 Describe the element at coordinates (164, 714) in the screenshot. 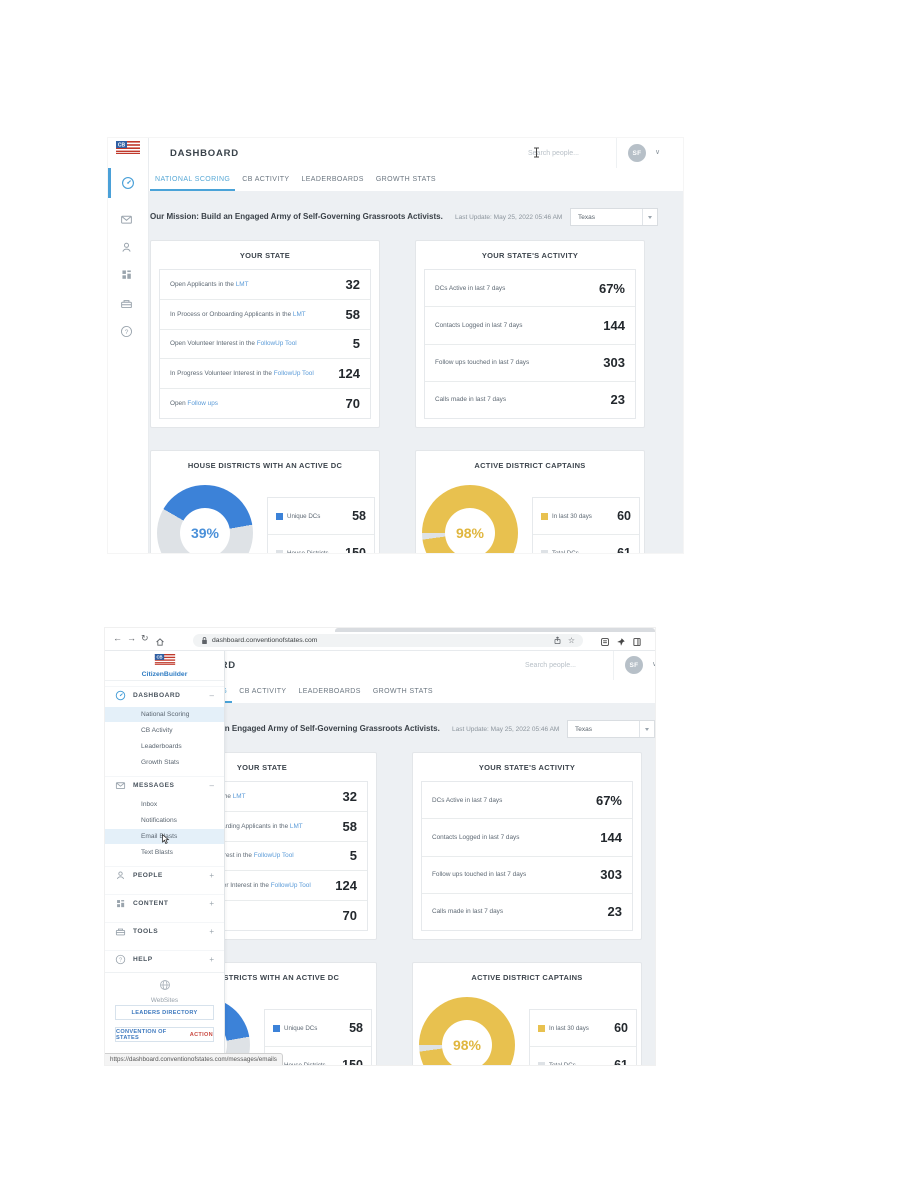

I see `sidebar-item-national-scoring: National Scoring` at that location.